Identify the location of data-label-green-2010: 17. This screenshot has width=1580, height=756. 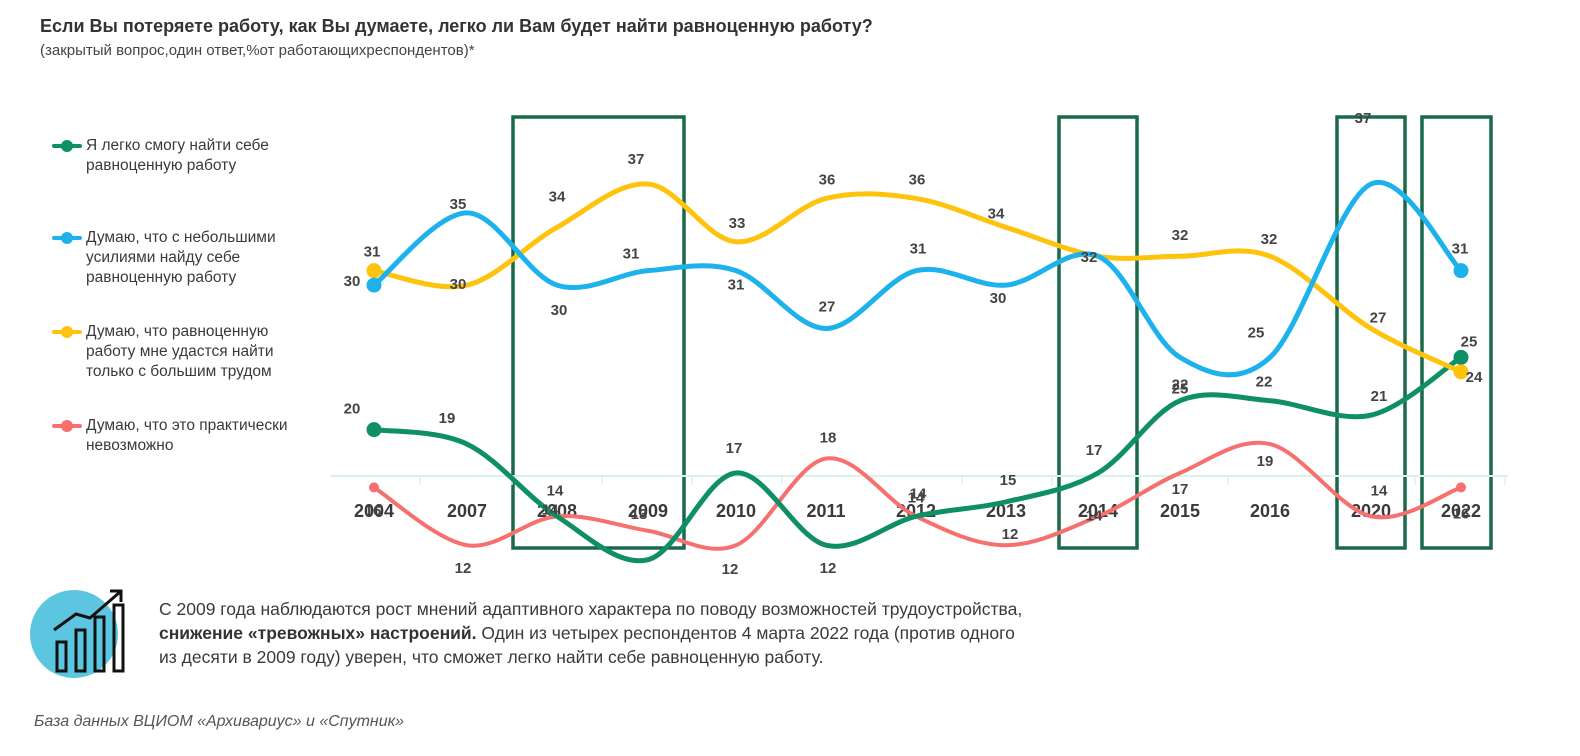
(734, 448).